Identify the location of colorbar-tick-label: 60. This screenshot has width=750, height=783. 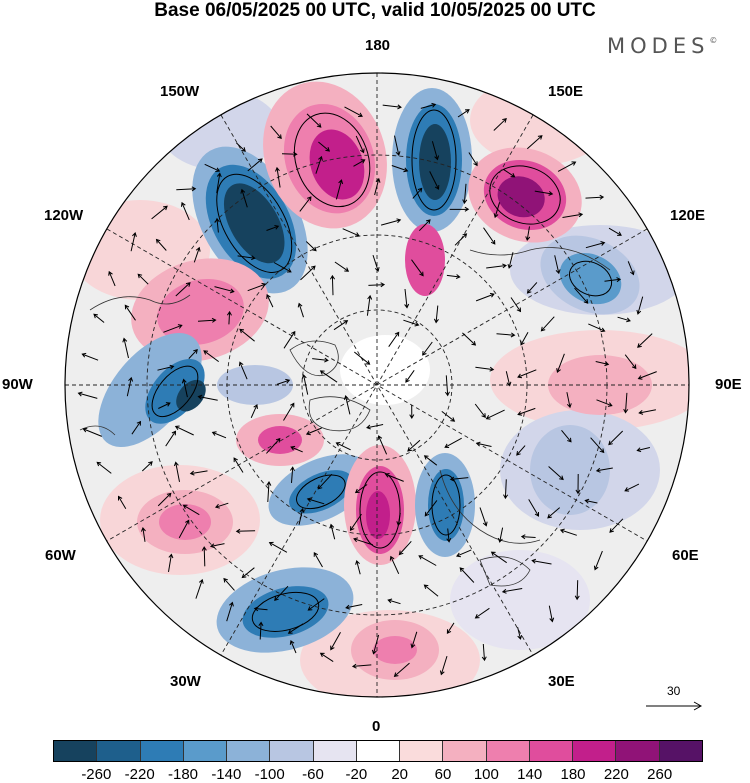
(443, 774).